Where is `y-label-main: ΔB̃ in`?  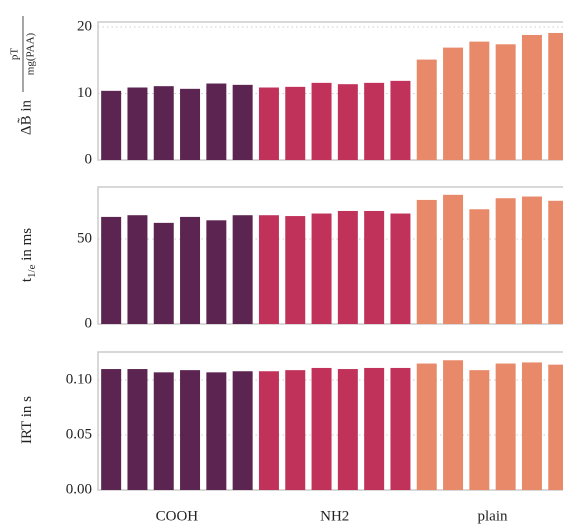
y-label-main: ΔB̃ in is located at coordinates (25, 118).